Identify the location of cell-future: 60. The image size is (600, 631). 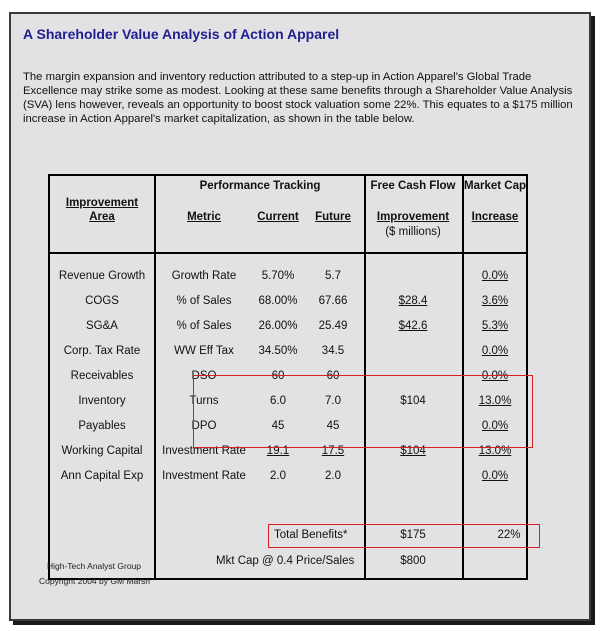
(333, 376).